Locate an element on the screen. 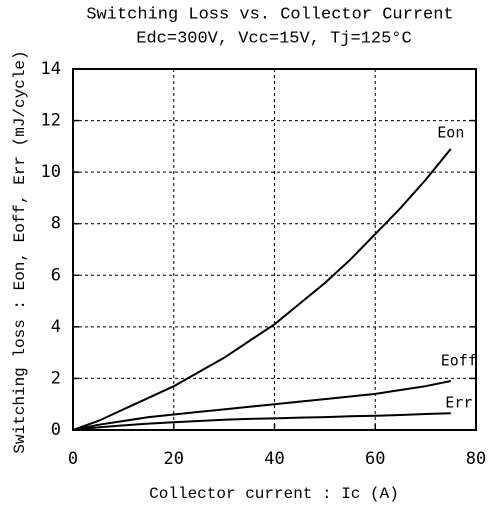 The height and width of the screenshot is (508, 497). chart-subtitle: Edc=300V, Vcc=15V, Tj=125°C is located at coordinates (273, 38).